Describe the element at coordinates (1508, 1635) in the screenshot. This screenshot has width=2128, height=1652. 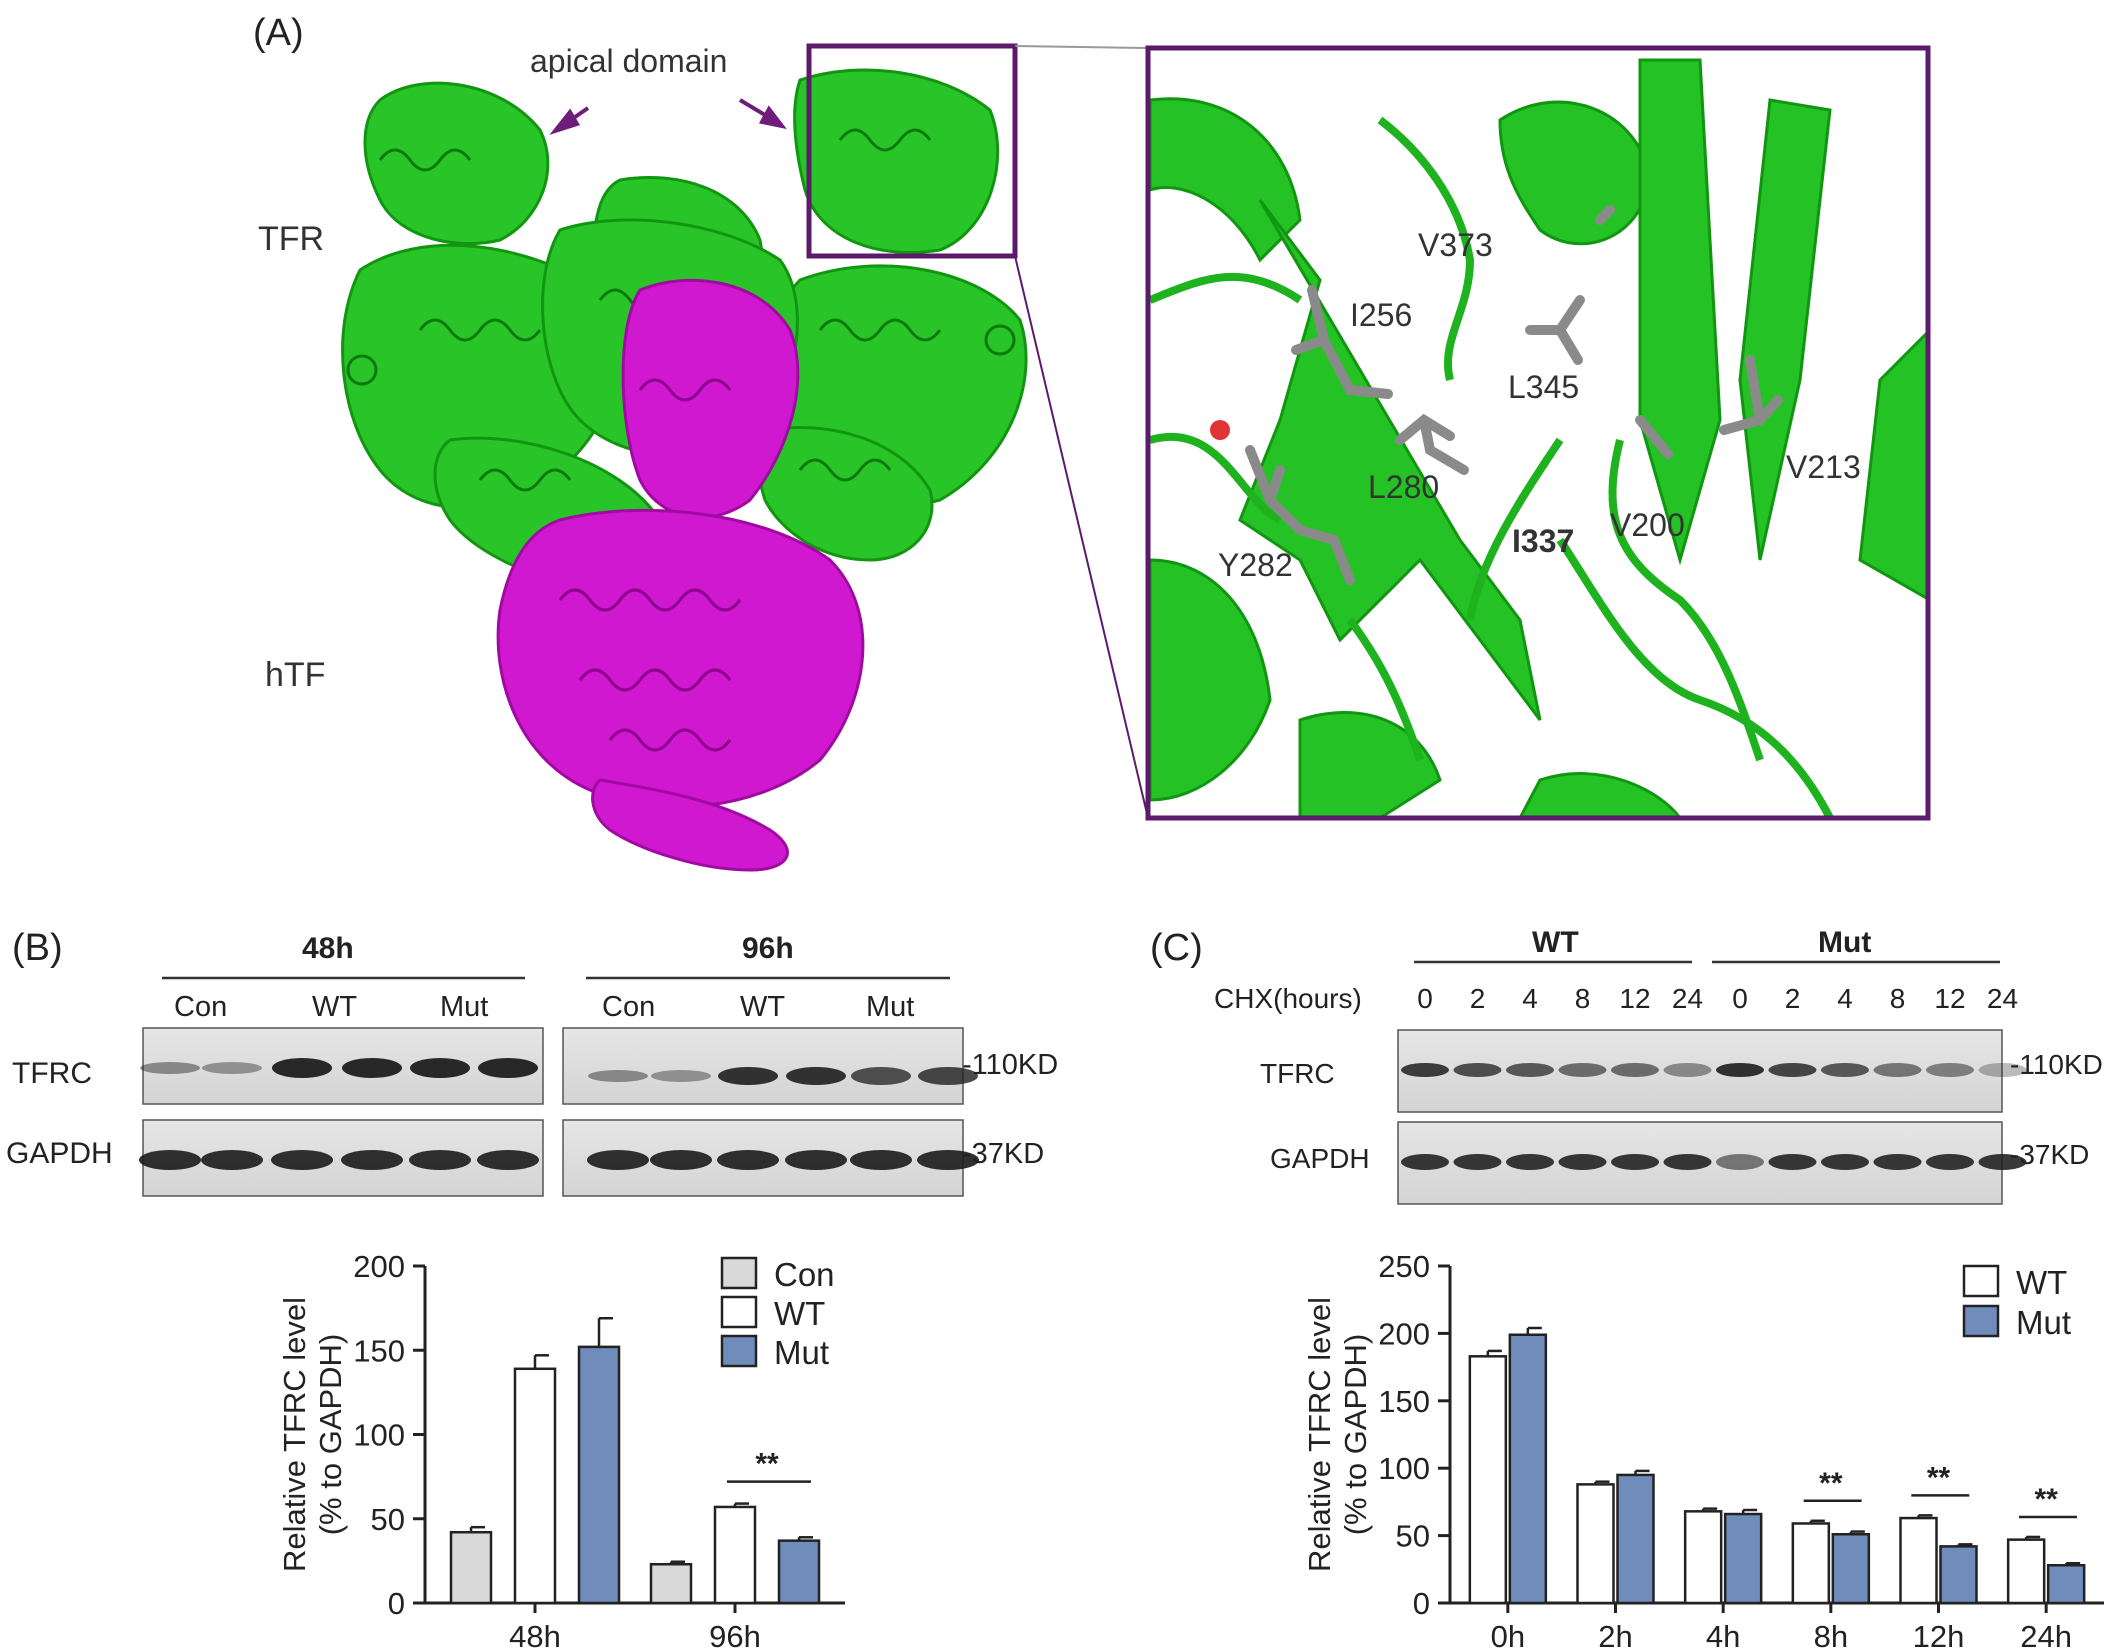
I see `x-tick-label: 0h` at that location.